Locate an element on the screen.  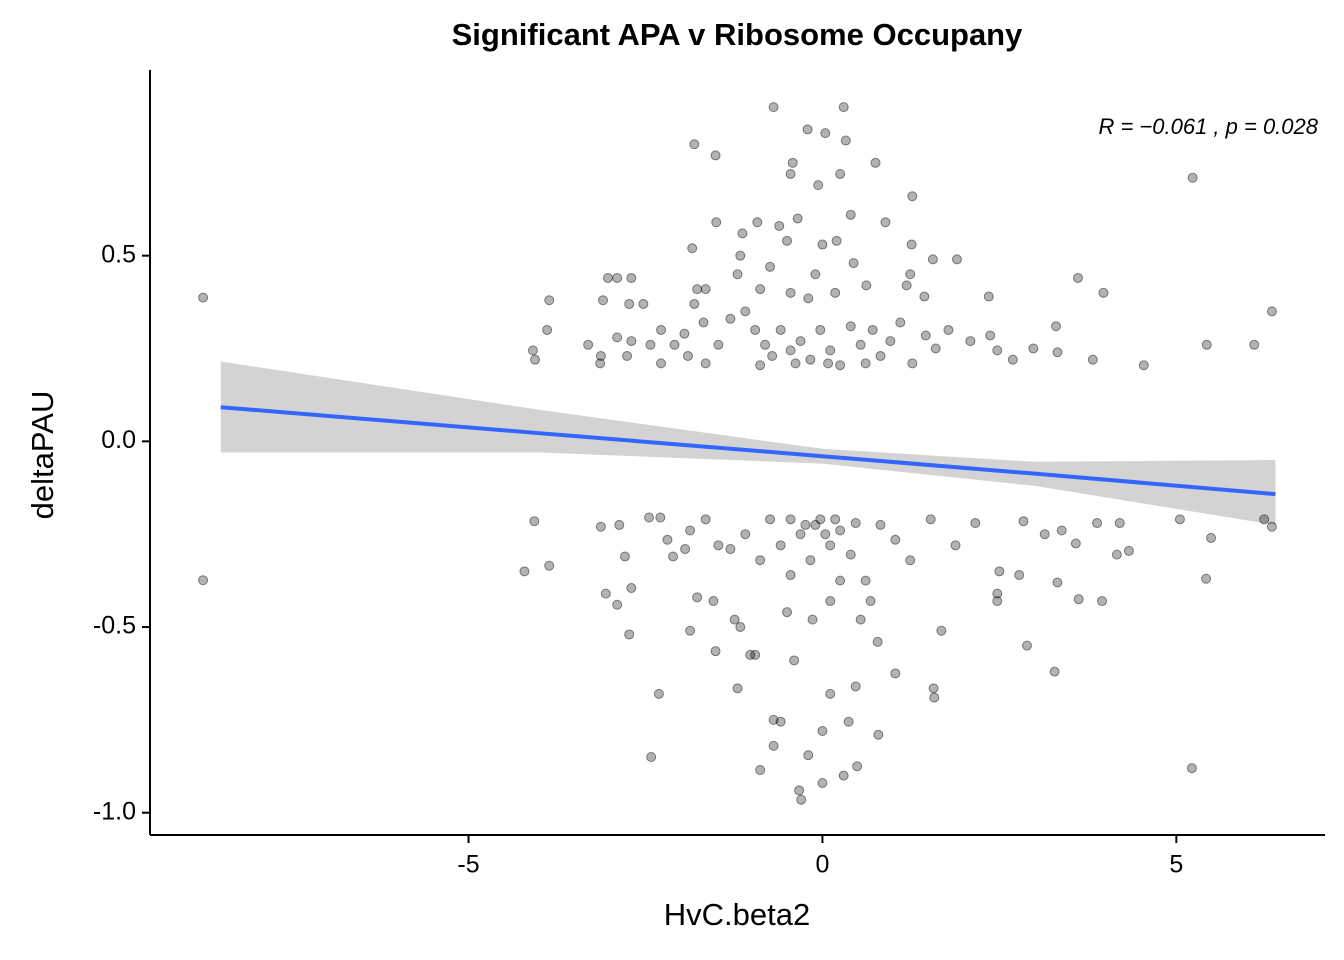
y-tick-label: 0.5 is located at coordinates (118, 254).